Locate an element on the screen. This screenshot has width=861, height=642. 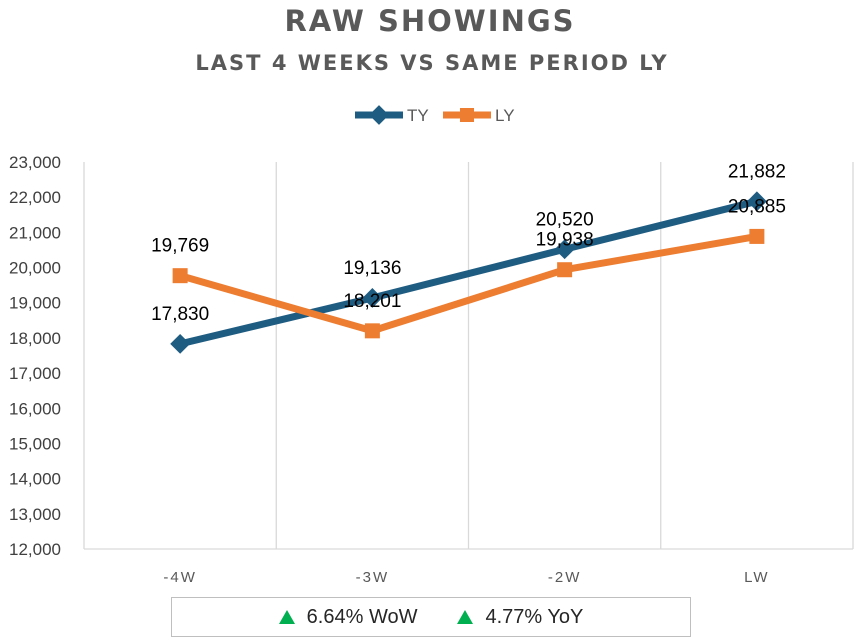
legend-label-ty: TY is located at coordinates (418, 115).